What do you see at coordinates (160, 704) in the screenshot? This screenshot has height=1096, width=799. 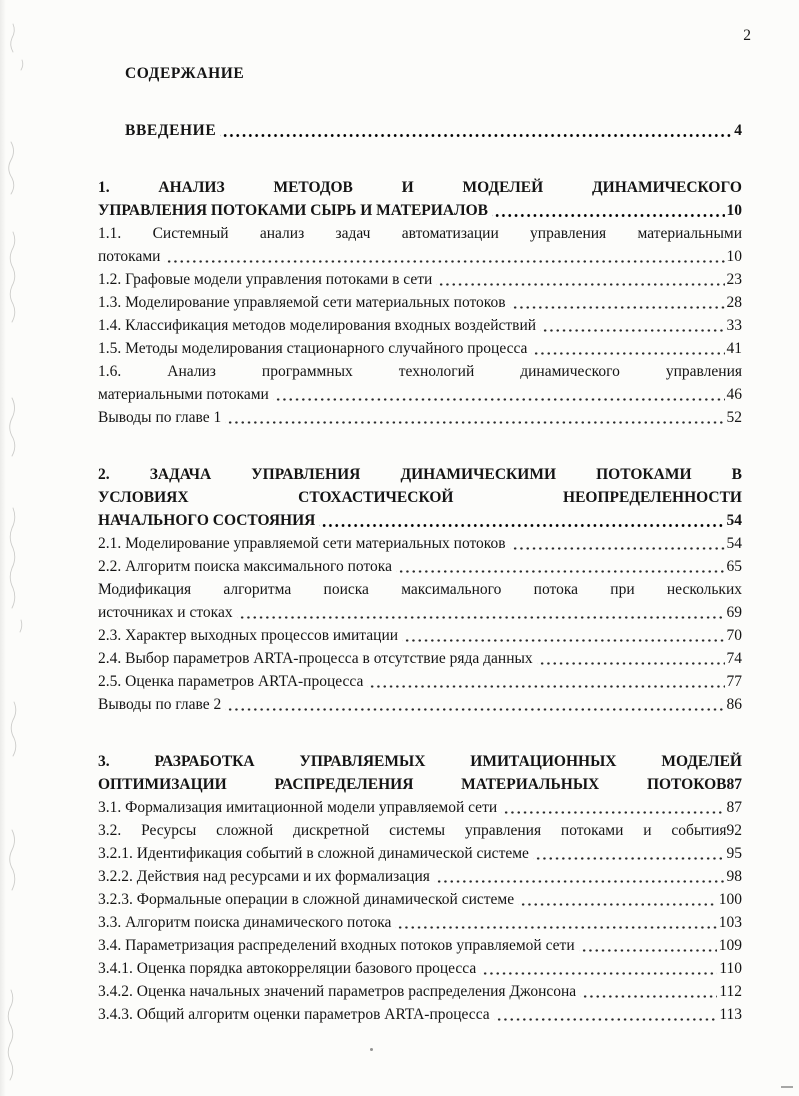 I see `toc-entry-title: Выводы по главе 2` at bounding box center [160, 704].